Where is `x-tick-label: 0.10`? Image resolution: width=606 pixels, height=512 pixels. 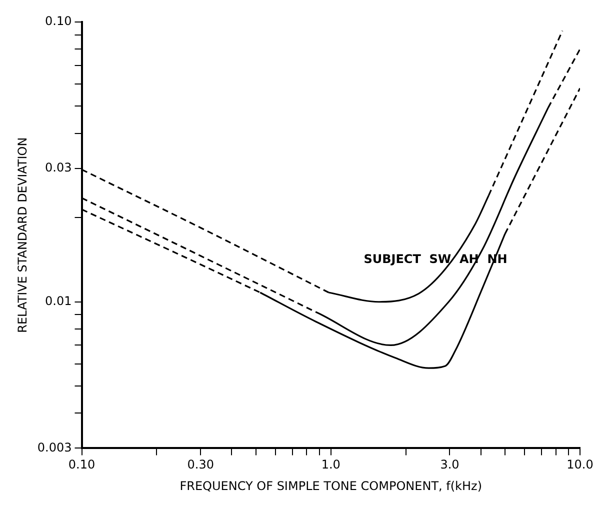
x-tick-label: 0.10 is located at coordinates (82, 465).